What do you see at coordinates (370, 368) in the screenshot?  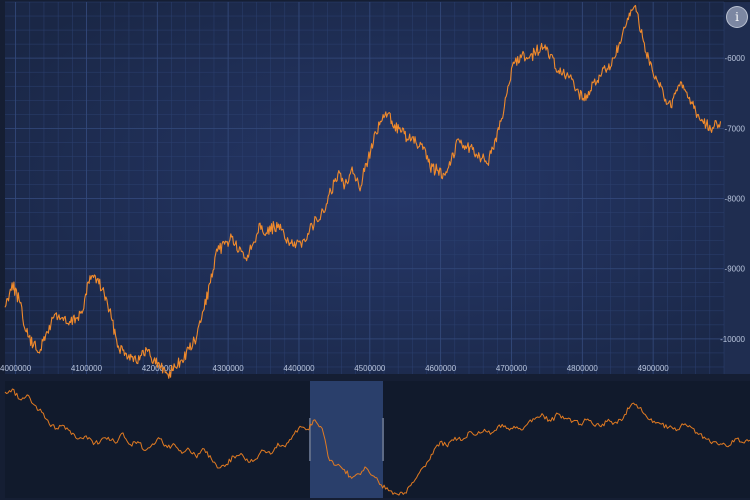 I see `x-tick-label: 4500000` at bounding box center [370, 368].